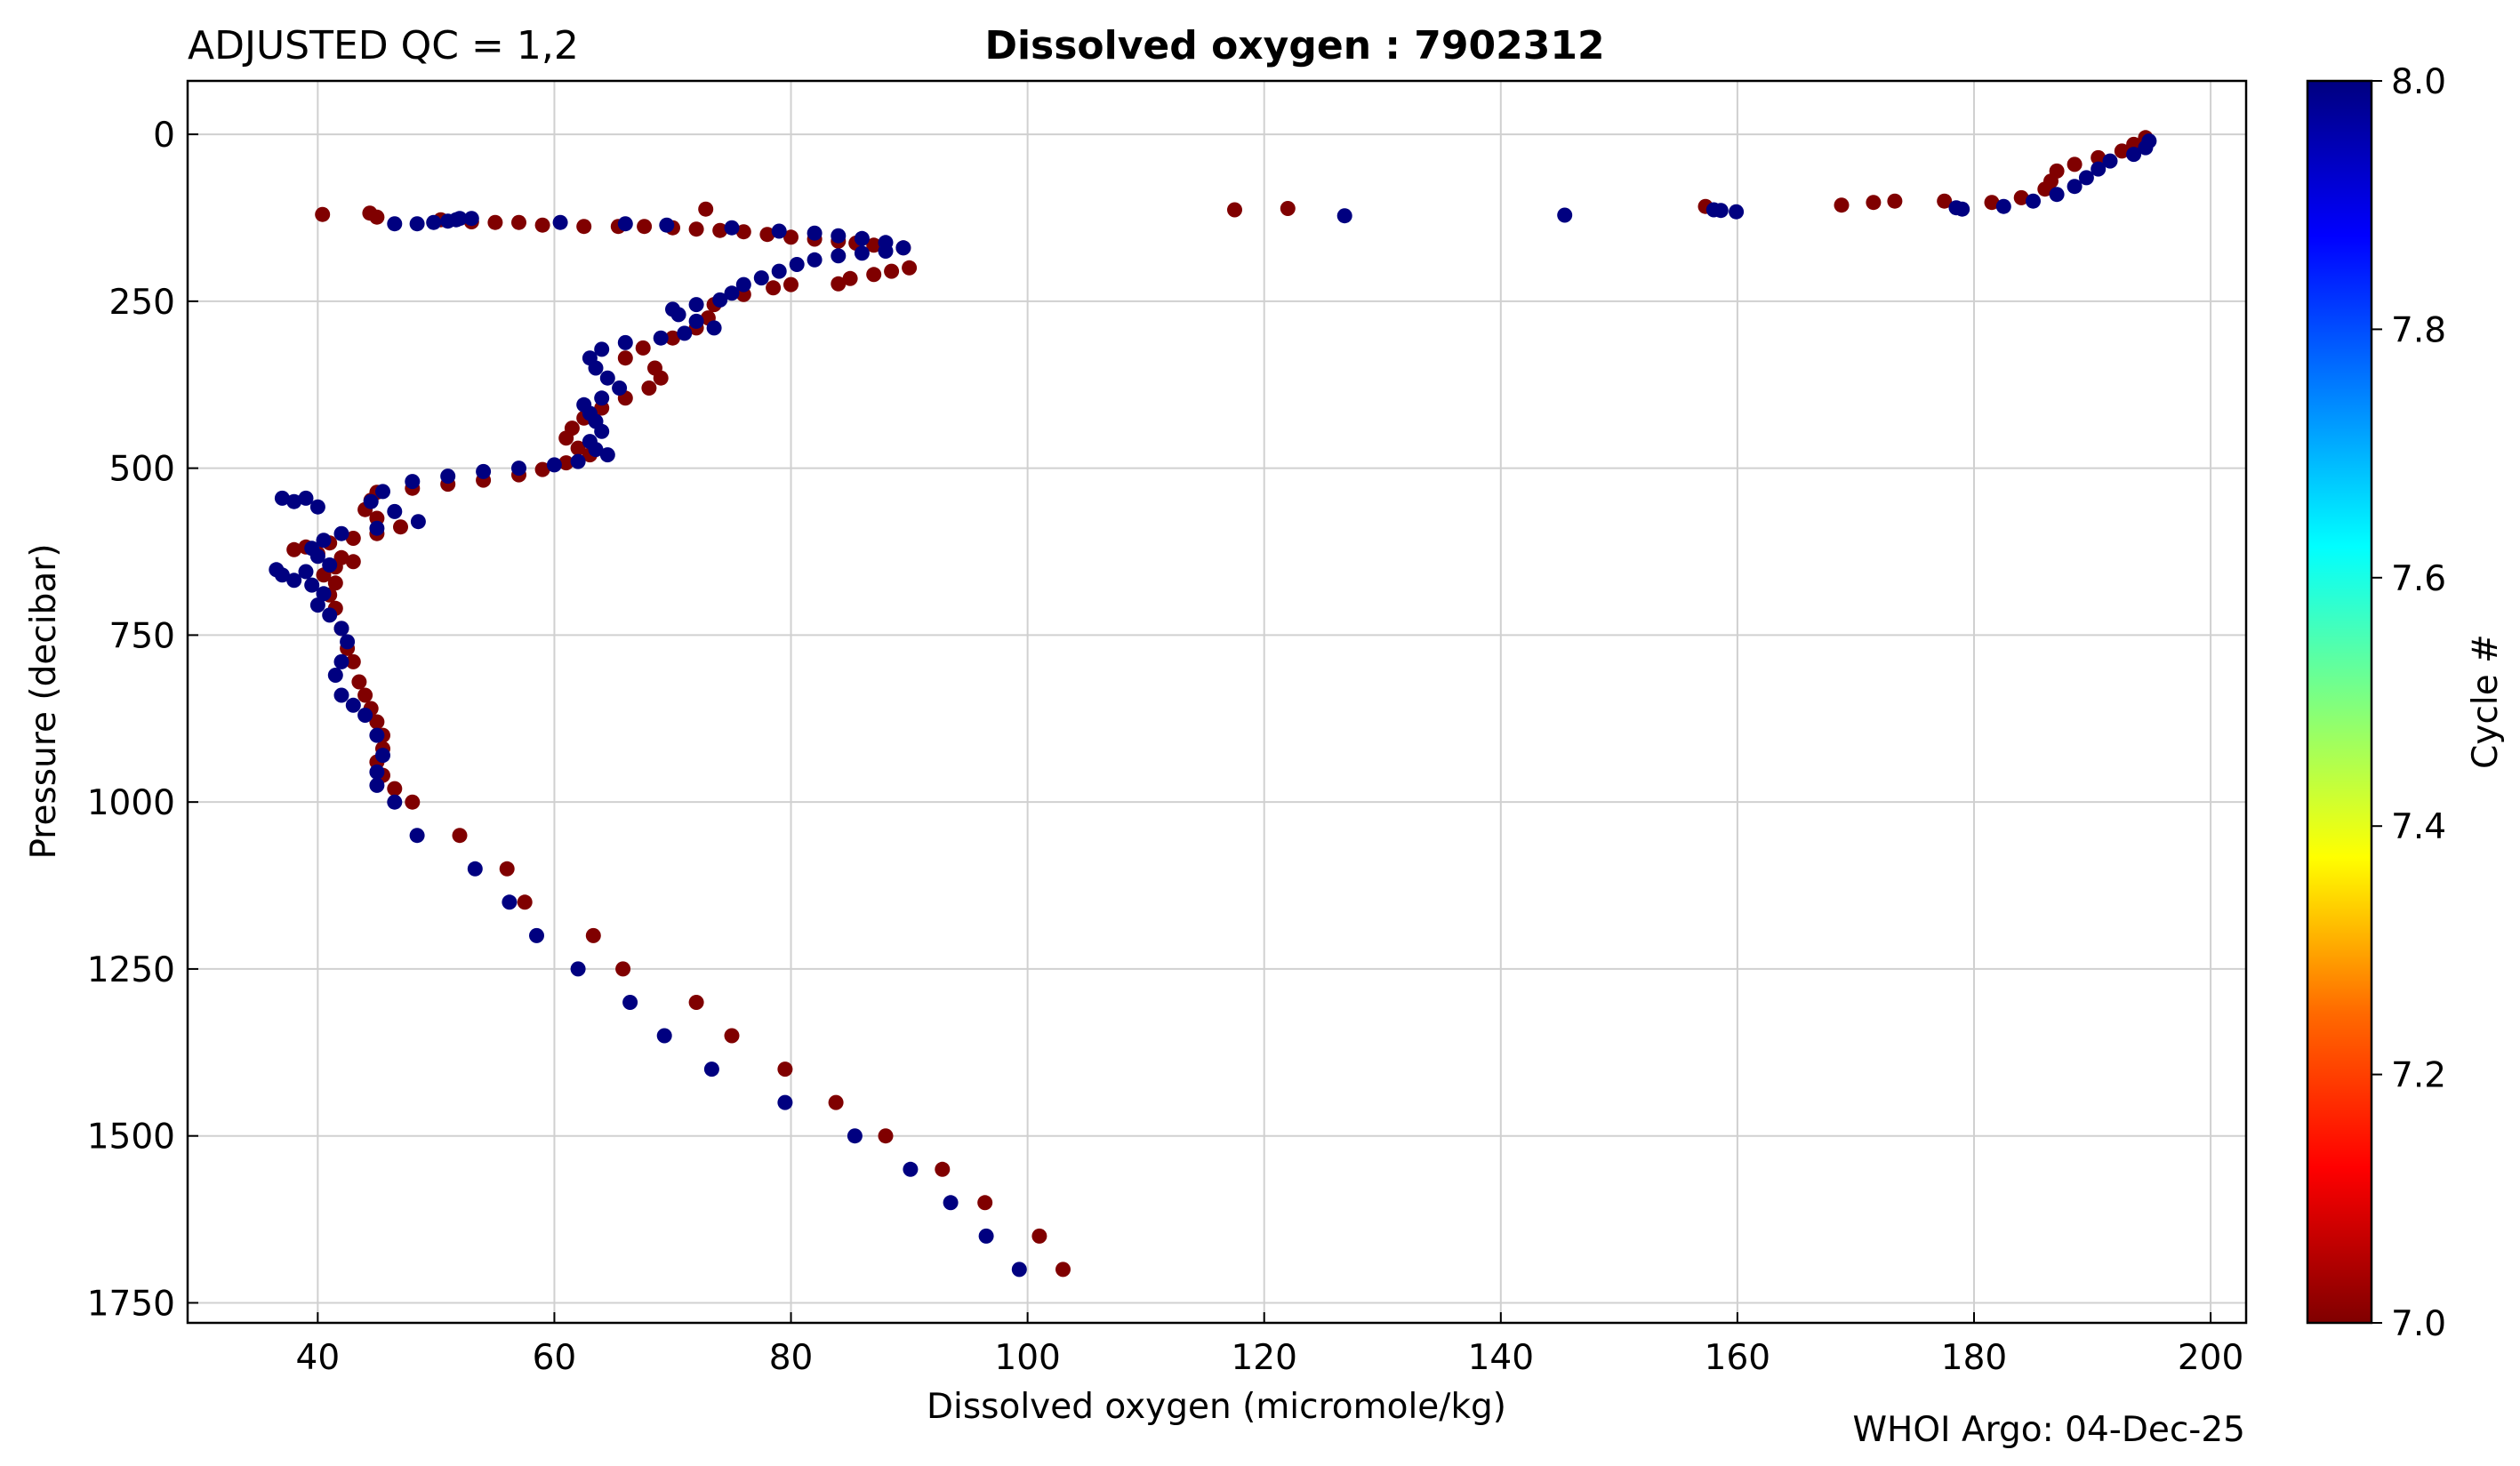 Image resolution: width=2520 pixels, height=1466 pixels. I want to click on x-tick-label: 40, so click(319, 1358).